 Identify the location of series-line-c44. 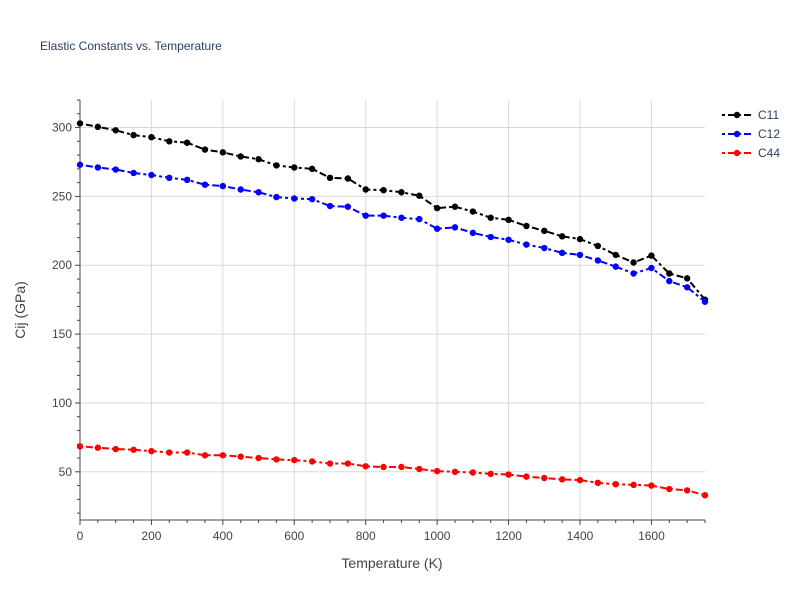
(392, 471).